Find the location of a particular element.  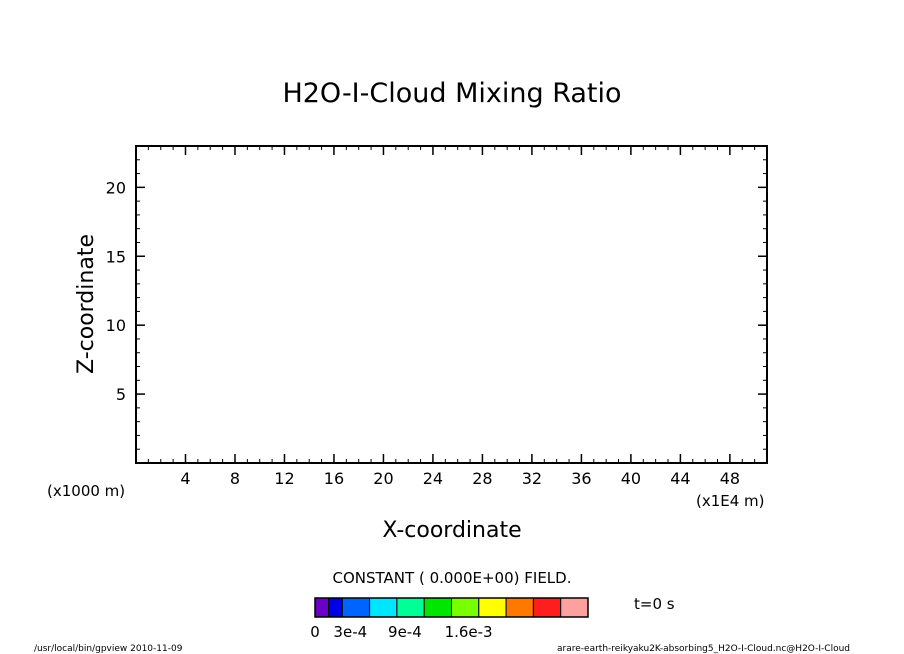

colorbar-label: 0 is located at coordinates (315, 632).